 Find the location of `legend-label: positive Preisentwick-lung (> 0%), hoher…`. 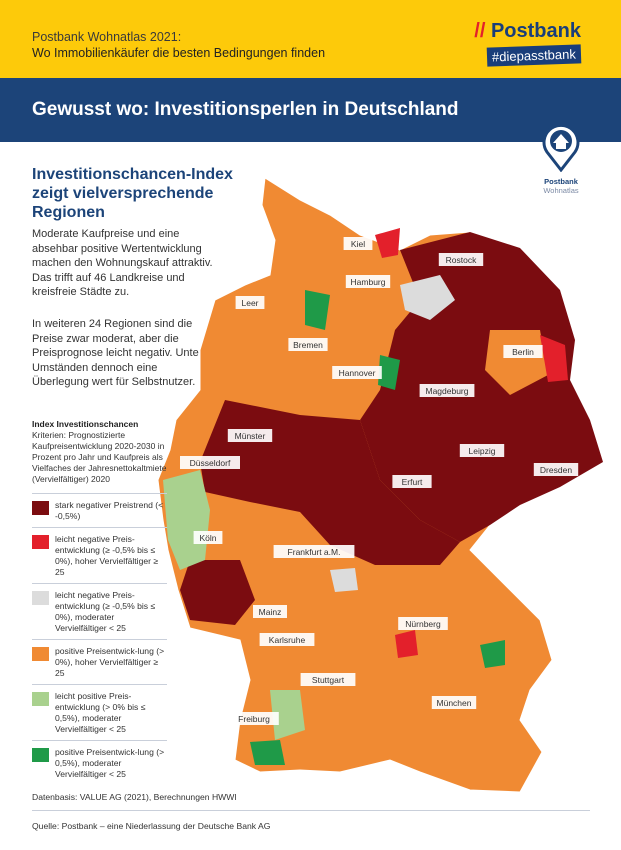

legend-label: positive Preisentwick-lung (> 0%), hoher… is located at coordinates (110, 662).